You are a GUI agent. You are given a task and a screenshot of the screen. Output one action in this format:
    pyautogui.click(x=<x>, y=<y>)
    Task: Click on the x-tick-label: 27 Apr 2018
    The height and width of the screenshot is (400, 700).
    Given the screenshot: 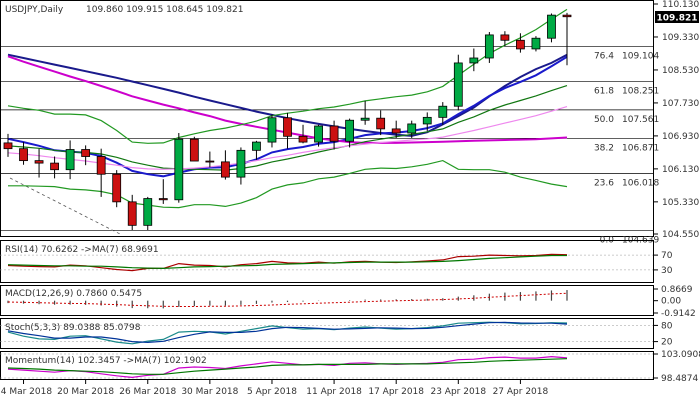 What is the action you would take?
    pyautogui.click(x=521, y=392)
    